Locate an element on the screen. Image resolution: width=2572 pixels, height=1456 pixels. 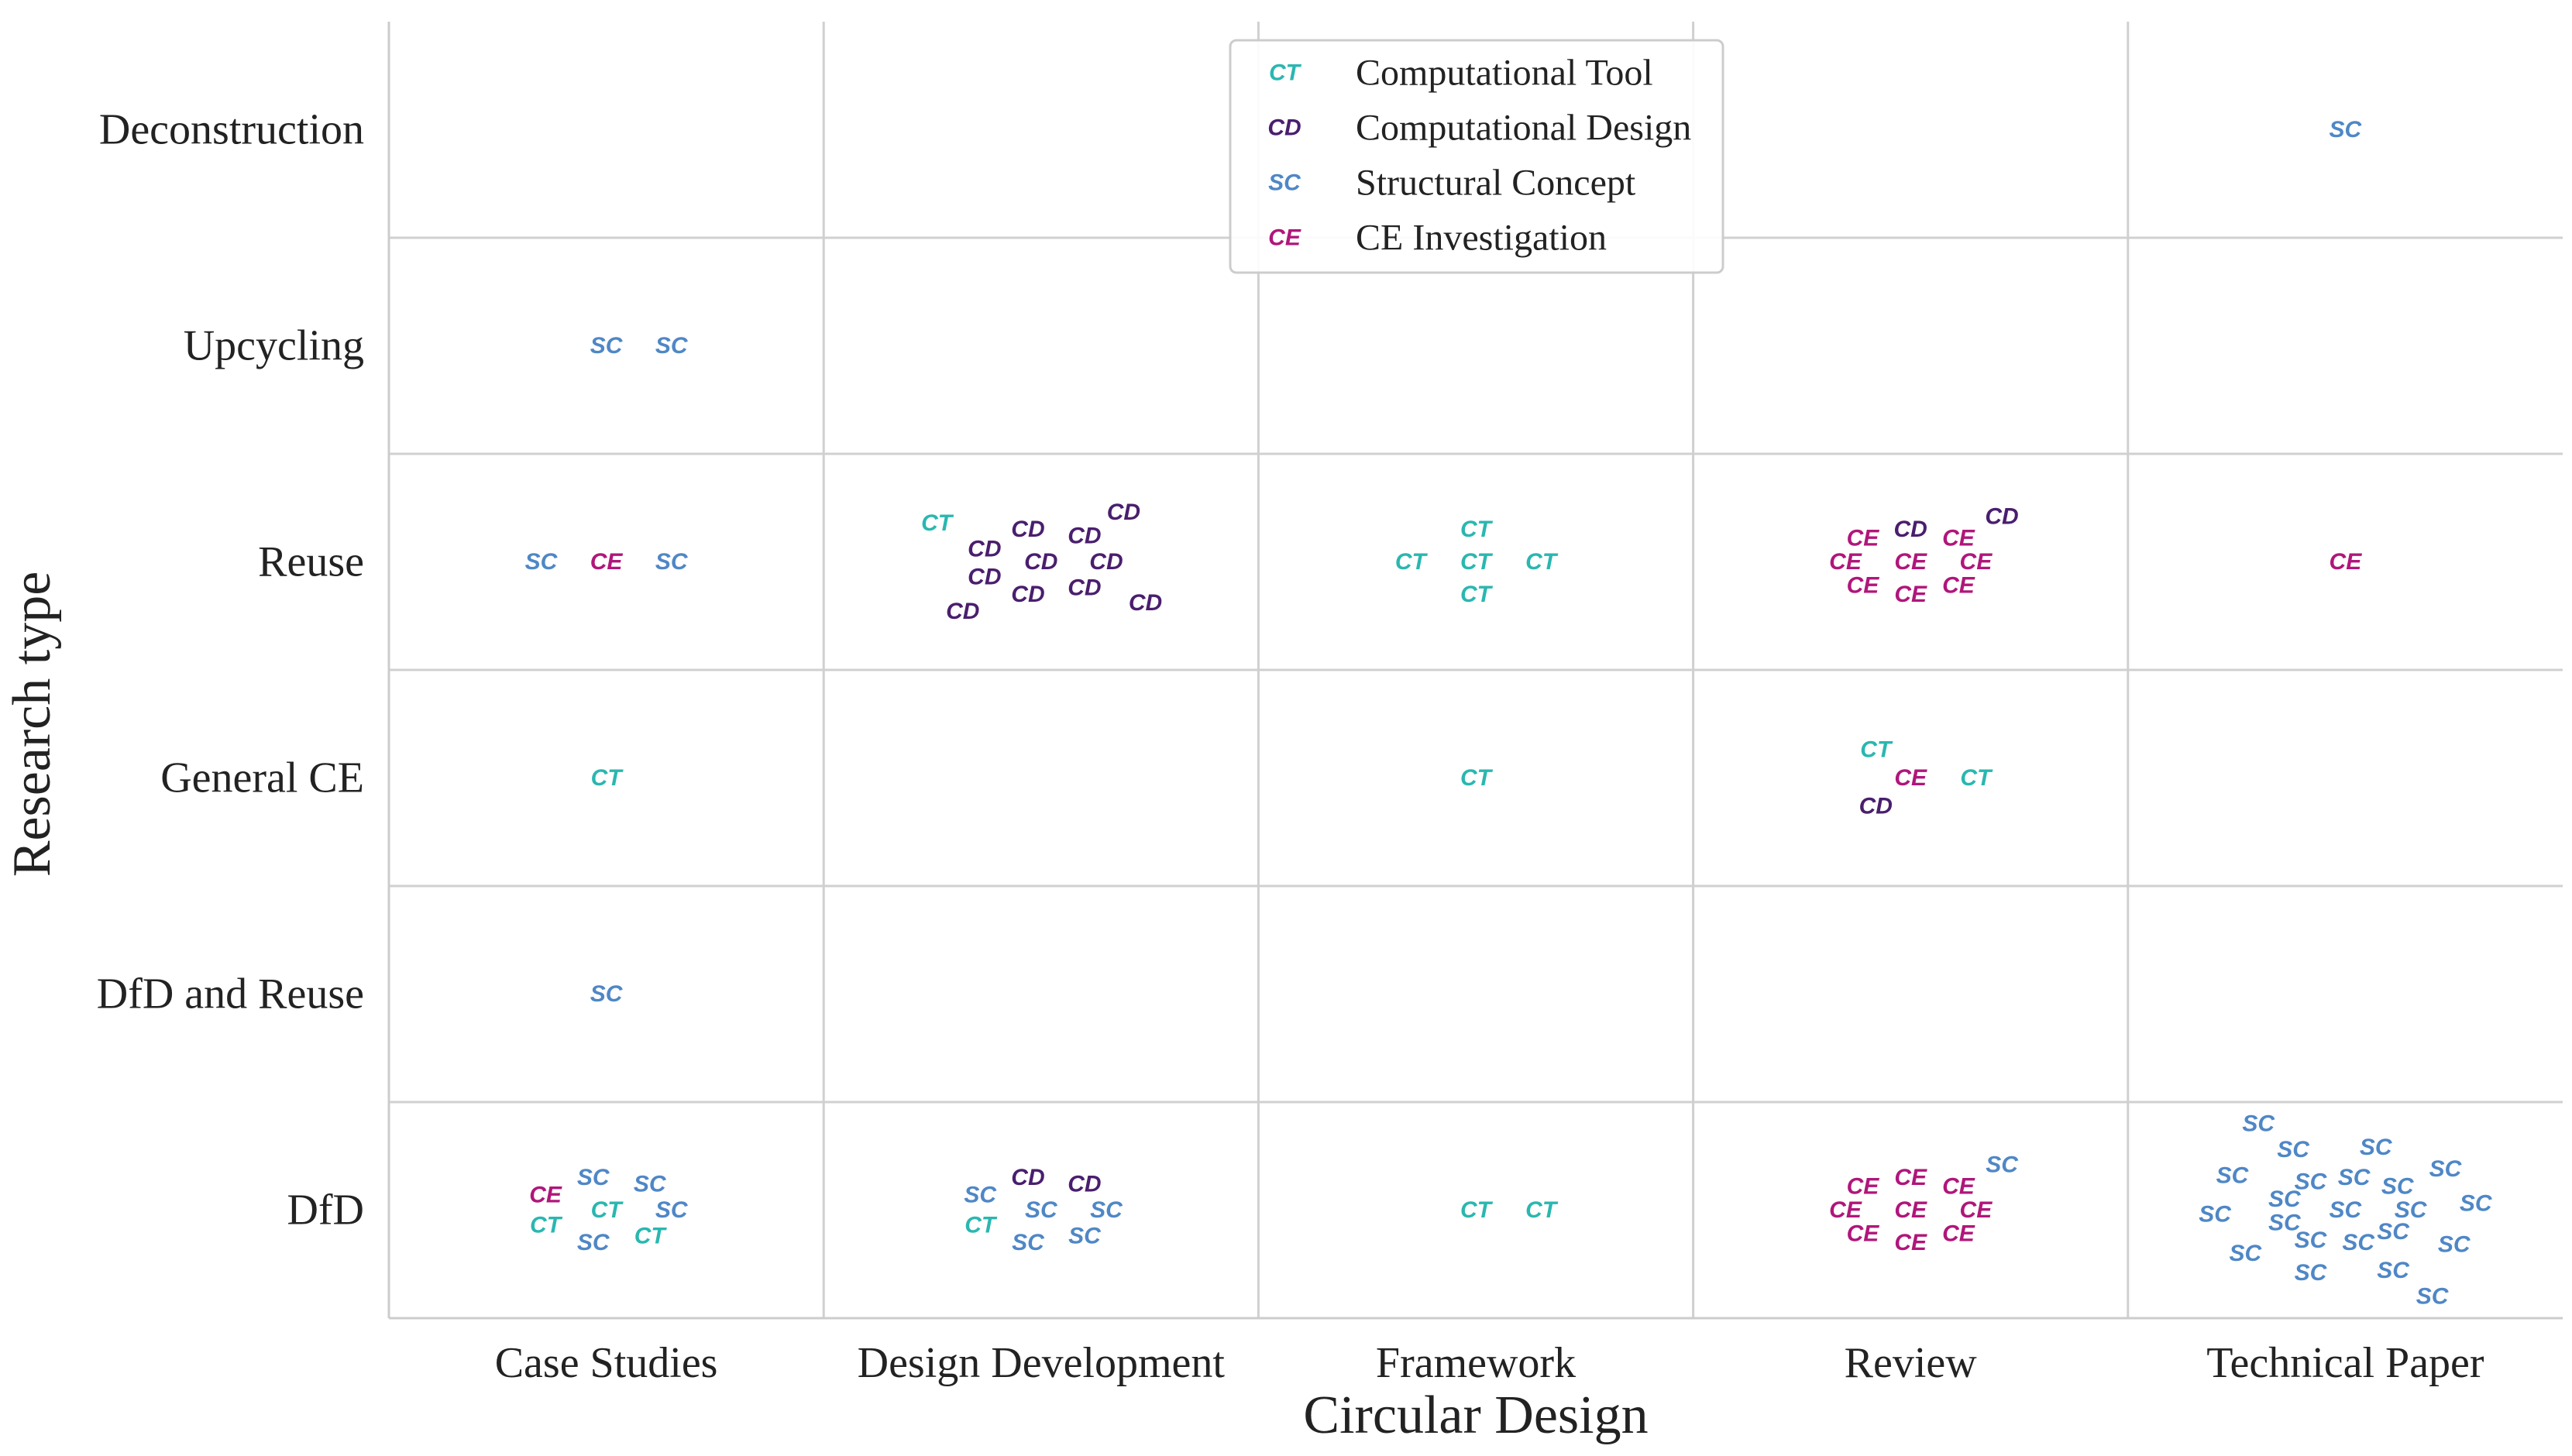
legend-marker-cd: CD is located at coordinates (1284, 128).